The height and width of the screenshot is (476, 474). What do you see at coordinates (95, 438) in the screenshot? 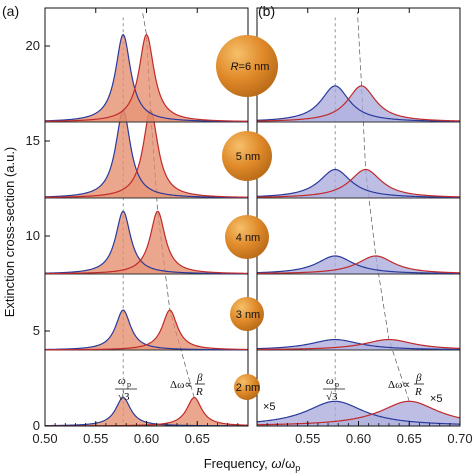
I see `x-tick-label-a: 0.55` at bounding box center [95, 438].